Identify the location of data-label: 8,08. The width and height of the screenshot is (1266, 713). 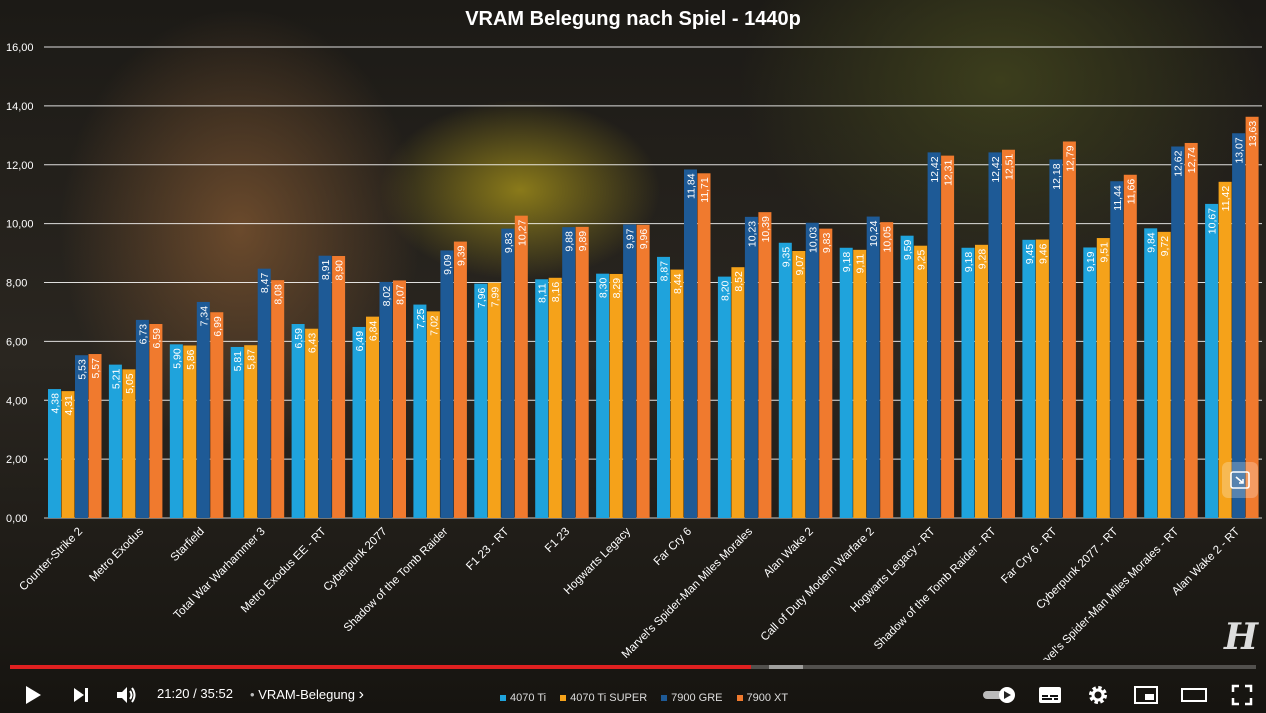
(279, 294).